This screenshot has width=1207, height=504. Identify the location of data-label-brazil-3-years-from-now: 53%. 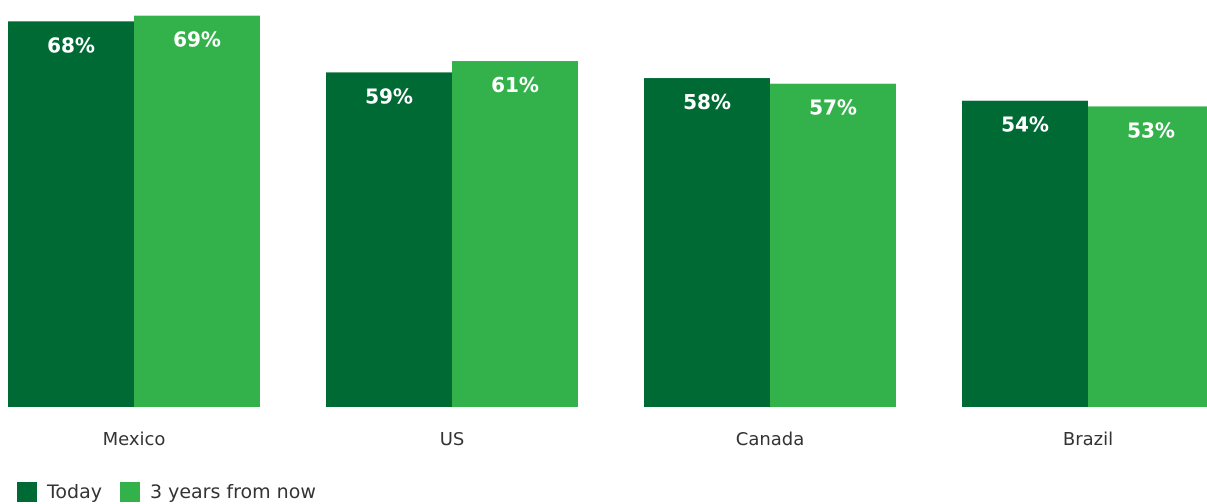
(1151, 130).